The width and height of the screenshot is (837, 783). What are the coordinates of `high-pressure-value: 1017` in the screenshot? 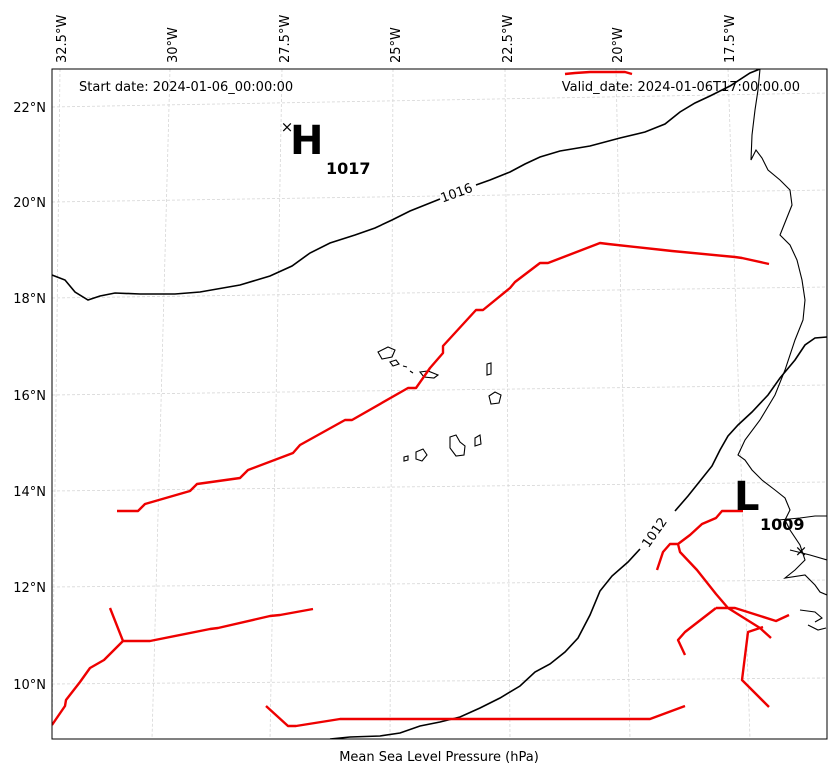 It's located at (348, 168).